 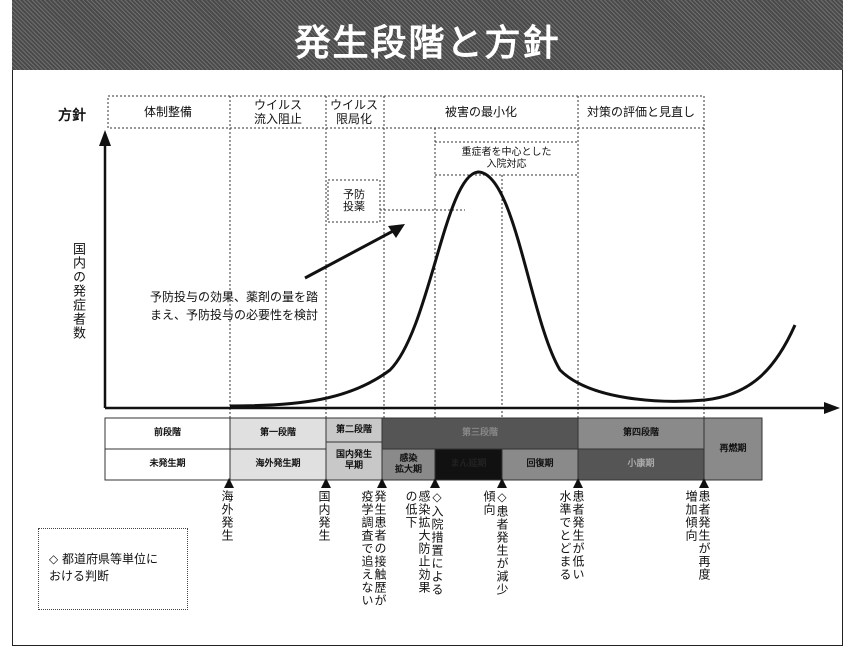 What do you see at coordinates (640, 112) in the screenshot?
I see `policy-cell-evaluation: 対策の評価と見直し` at bounding box center [640, 112].